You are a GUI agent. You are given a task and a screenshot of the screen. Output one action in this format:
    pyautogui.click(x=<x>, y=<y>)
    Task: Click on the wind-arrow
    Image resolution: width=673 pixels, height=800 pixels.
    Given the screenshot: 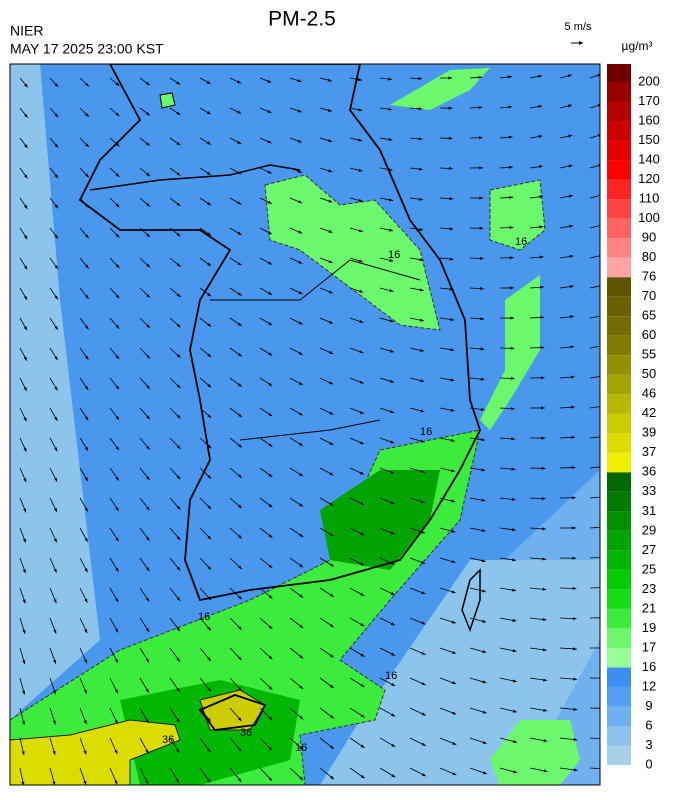 What is the action you would take?
    pyautogui.click(x=598, y=708)
    